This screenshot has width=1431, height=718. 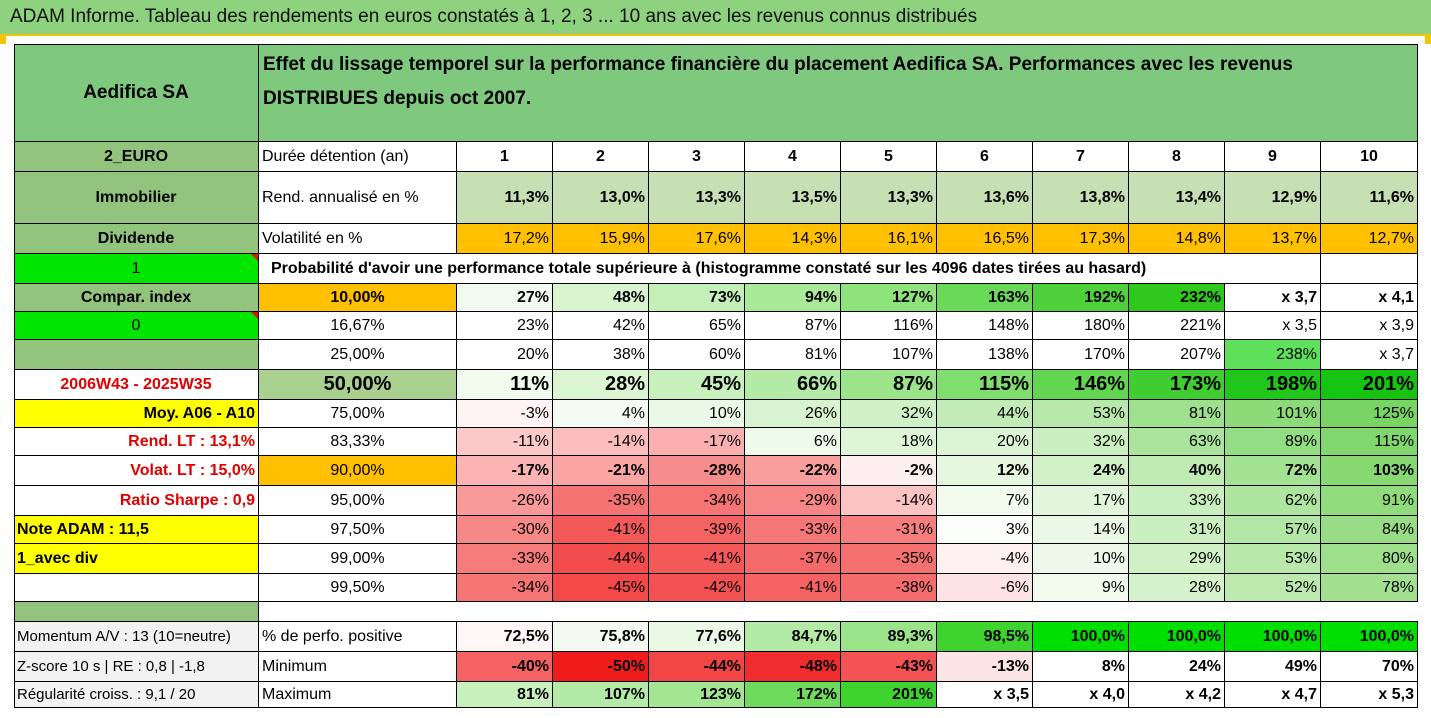 I want to click on maximum-value-text: x 3,5, so click(x=1011, y=694).